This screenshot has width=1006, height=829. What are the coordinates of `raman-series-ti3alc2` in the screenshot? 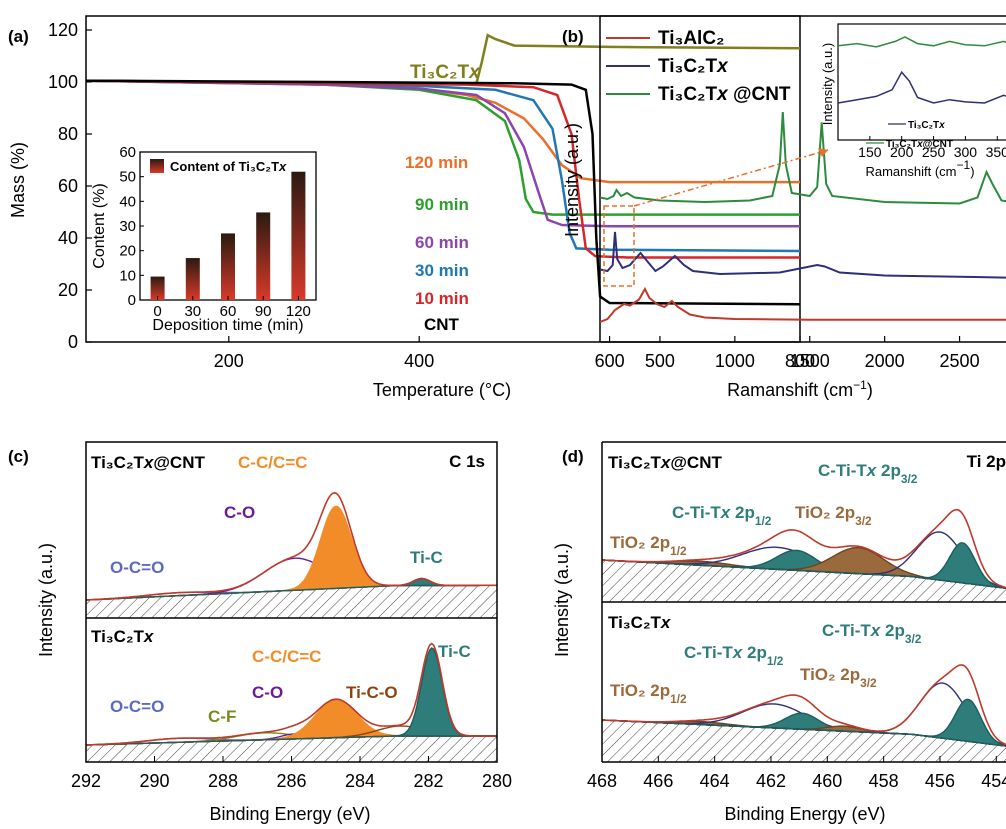 It's located at (802, 304).